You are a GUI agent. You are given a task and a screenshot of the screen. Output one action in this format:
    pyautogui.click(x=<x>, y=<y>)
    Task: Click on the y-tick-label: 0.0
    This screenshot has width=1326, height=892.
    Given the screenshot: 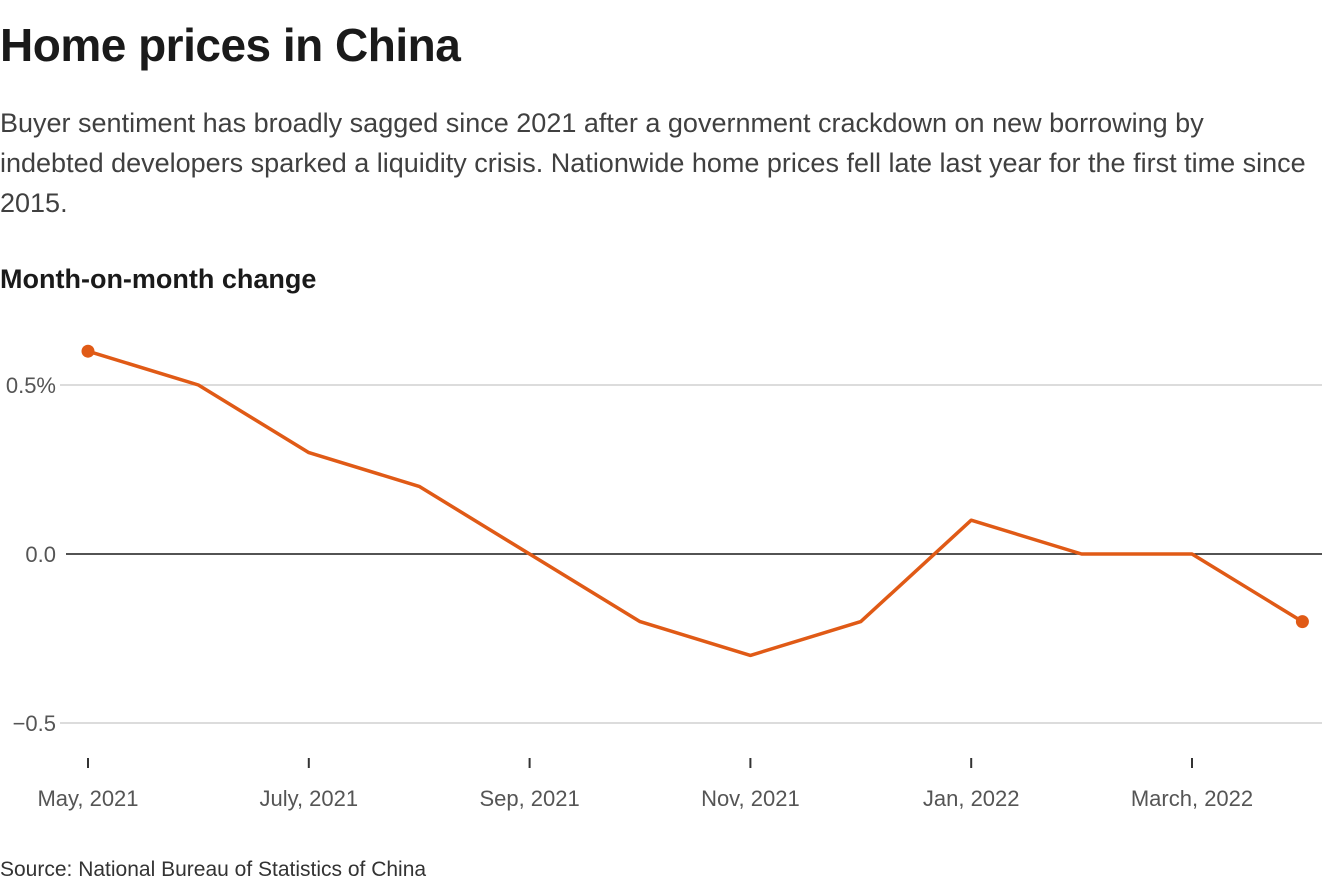 What is the action you would take?
    pyautogui.click(x=40, y=554)
    